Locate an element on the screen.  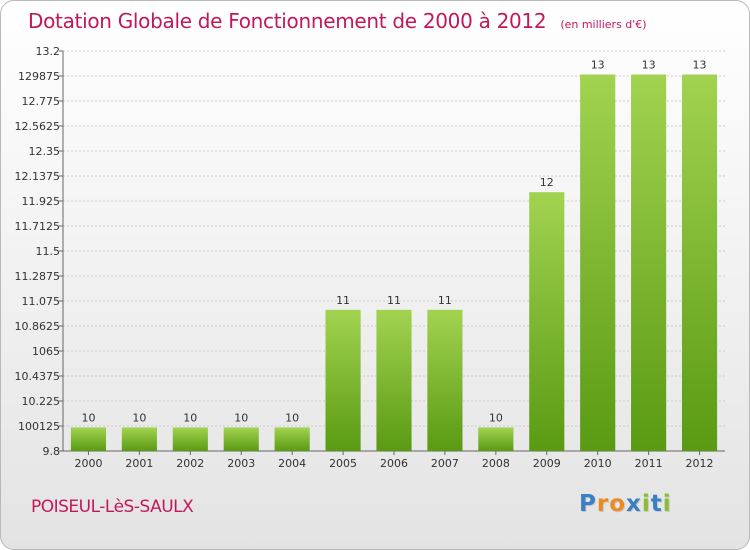
x-tick-label: 2010 is located at coordinates (598, 463).